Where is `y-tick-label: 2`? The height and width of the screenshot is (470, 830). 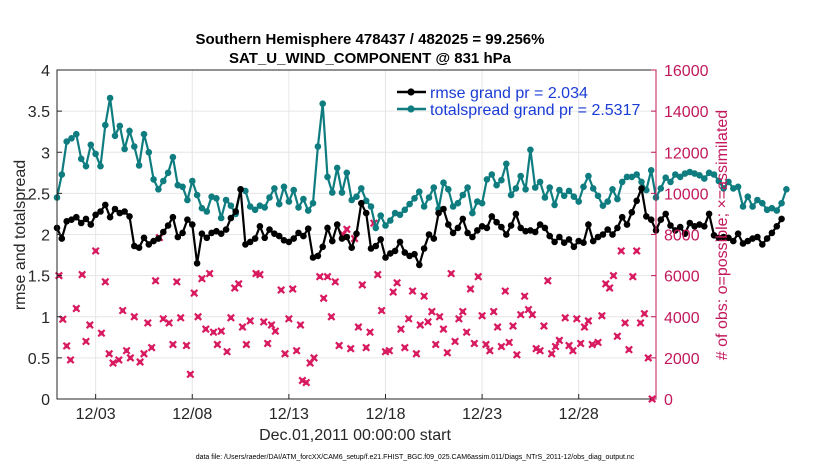 y-tick-label: 2 is located at coordinates (45, 236).